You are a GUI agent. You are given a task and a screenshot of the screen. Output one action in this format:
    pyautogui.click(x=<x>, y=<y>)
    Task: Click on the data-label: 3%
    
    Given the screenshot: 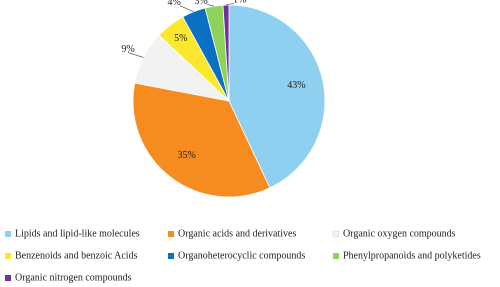 What is the action you would take?
    pyautogui.click(x=201, y=3)
    